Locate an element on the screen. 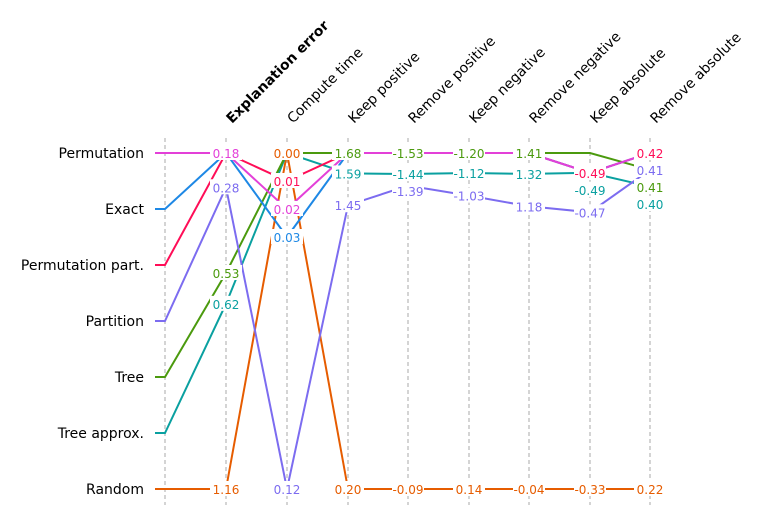  data-label: 0.02 is located at coordinates (287, 210).